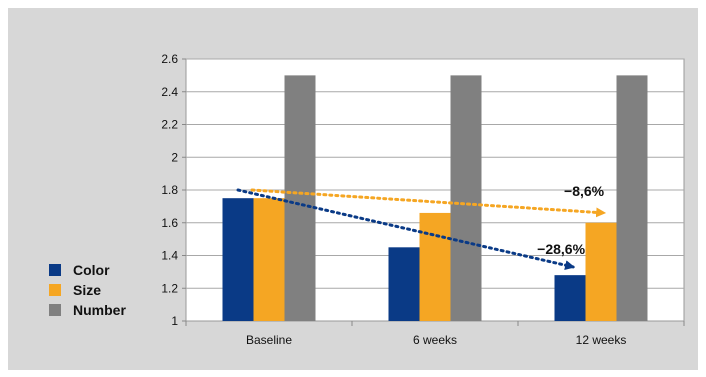 The height and width of the screenshot is (377, 706). Describe the element at coordinates (91, 270) in the screenshot. I see `legend-label-color: Color` at that location.